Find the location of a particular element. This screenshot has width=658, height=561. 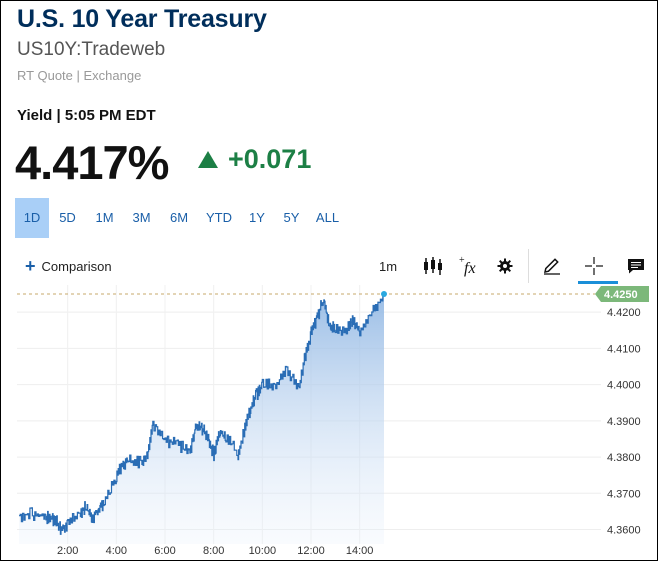

svg-text: fx is located at coordinates (470, 268).